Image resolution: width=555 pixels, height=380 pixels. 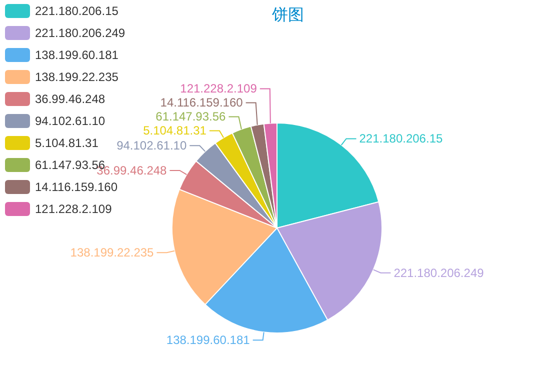 What do you see at coordinates (76, 187) in the screenshot?
I see `legend-label: 14.116.159.160` at bounding box center [76, 187].